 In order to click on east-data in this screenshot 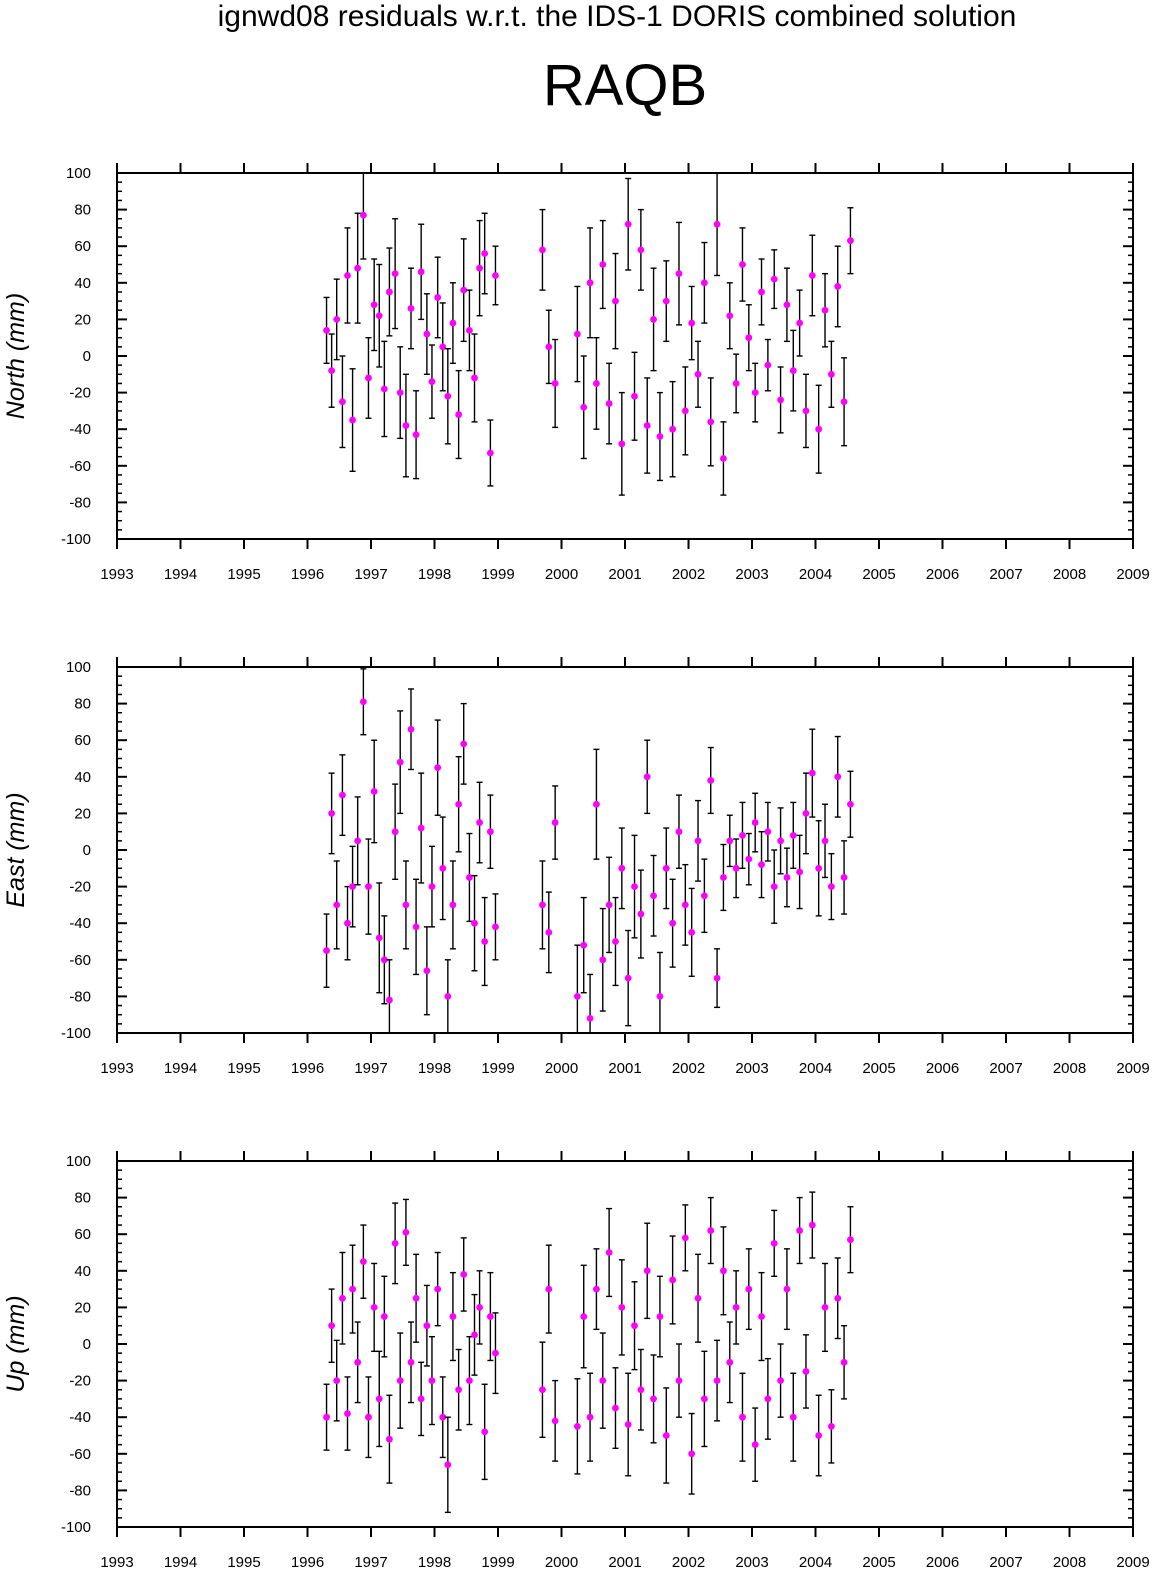, I will do `click(588, 850)`.